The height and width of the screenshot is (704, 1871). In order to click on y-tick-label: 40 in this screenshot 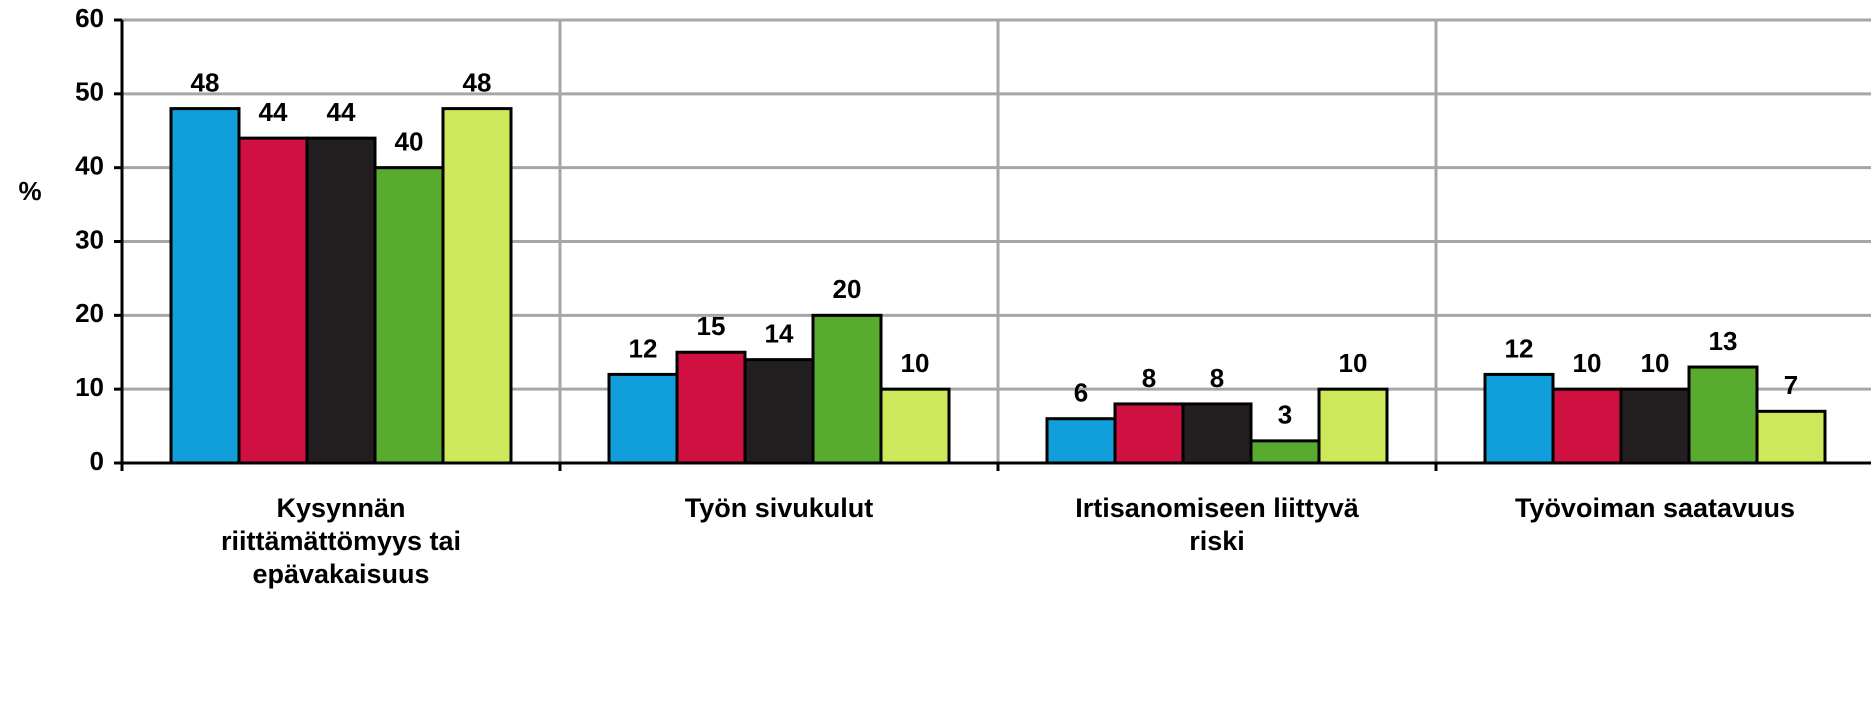, I will do `click(89, 166)`.